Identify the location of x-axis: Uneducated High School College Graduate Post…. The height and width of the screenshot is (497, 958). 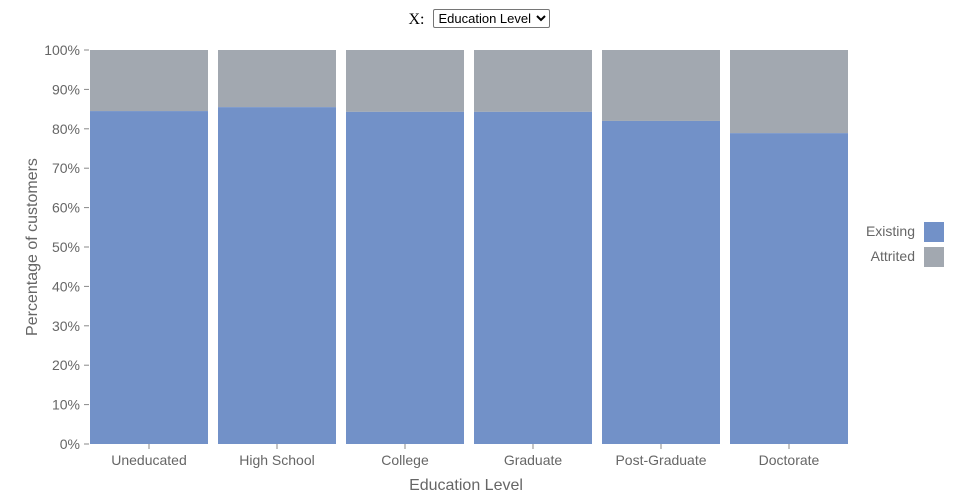
(465, 456).